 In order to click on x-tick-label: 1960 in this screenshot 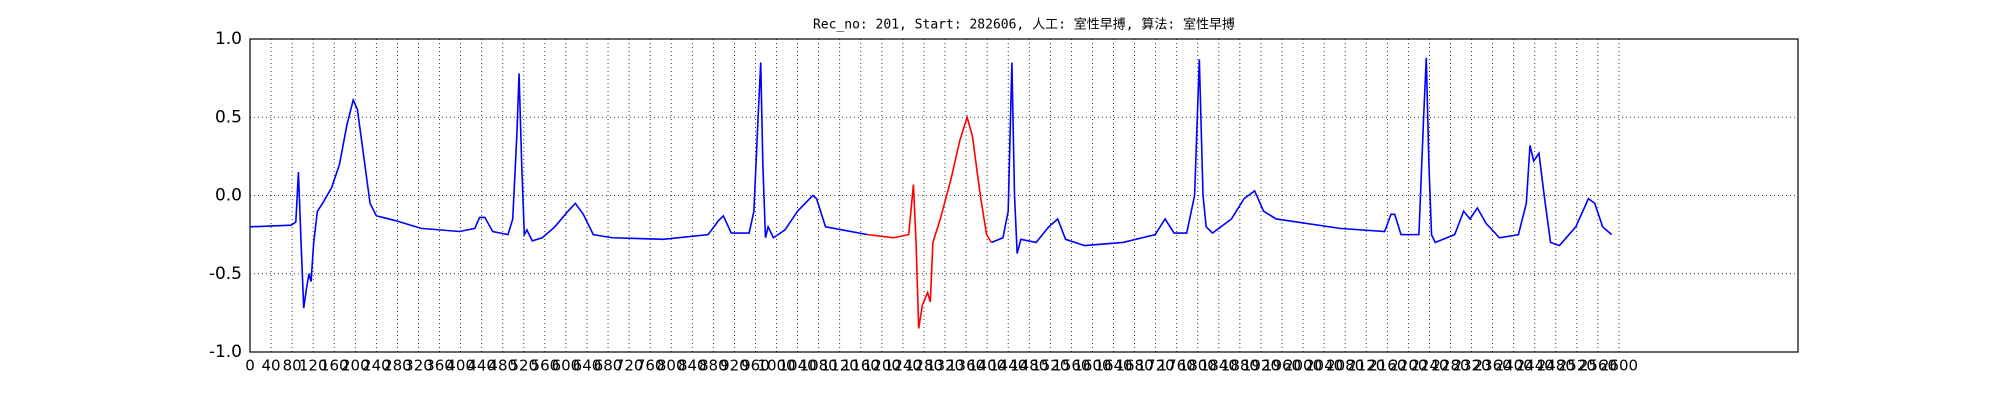, I will do `click(1282, 366)`.